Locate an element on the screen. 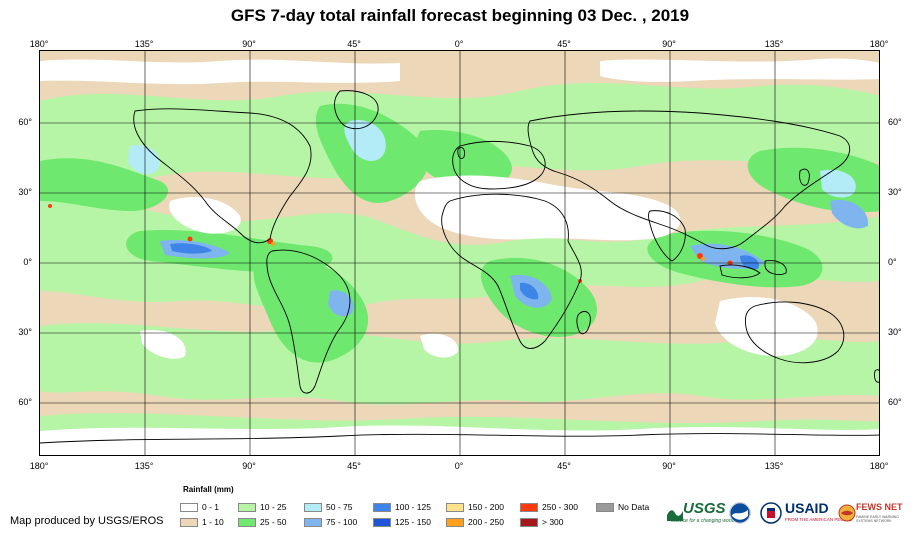 The width and height of the screenshot is (920, 539). rain-100-125-areas is located at coordinates (464, 271).